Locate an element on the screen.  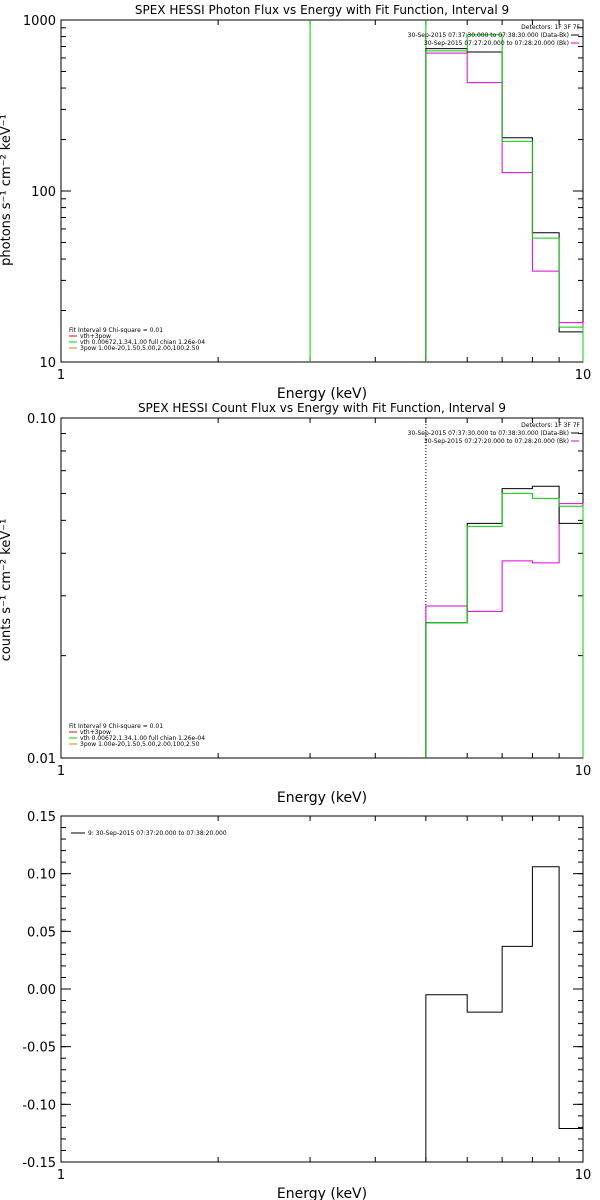
y-tick-label: -0.15 is located at coordinates (39, 1163).